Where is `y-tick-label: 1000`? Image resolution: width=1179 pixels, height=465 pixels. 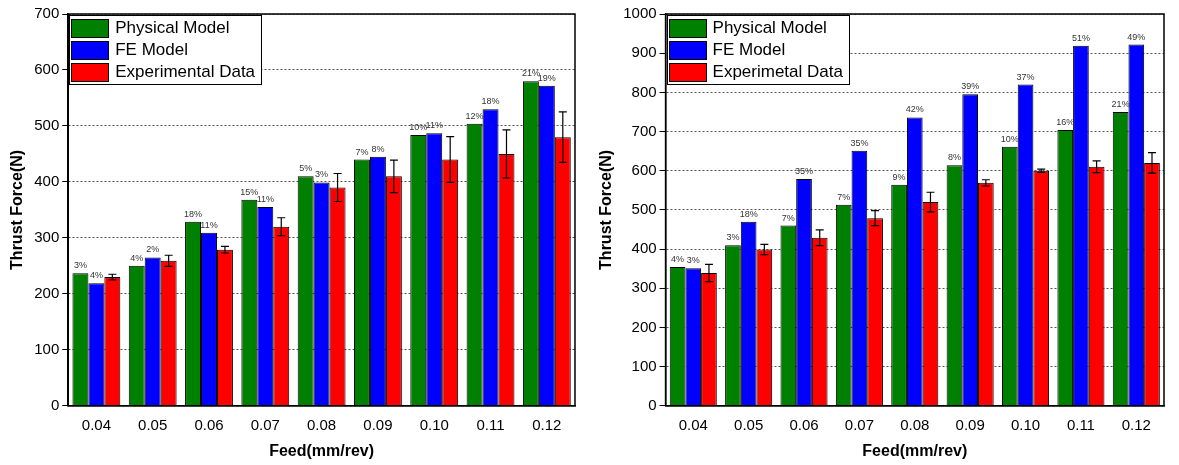
y-tick-label: 1000 is located at coordinates (640, 13).